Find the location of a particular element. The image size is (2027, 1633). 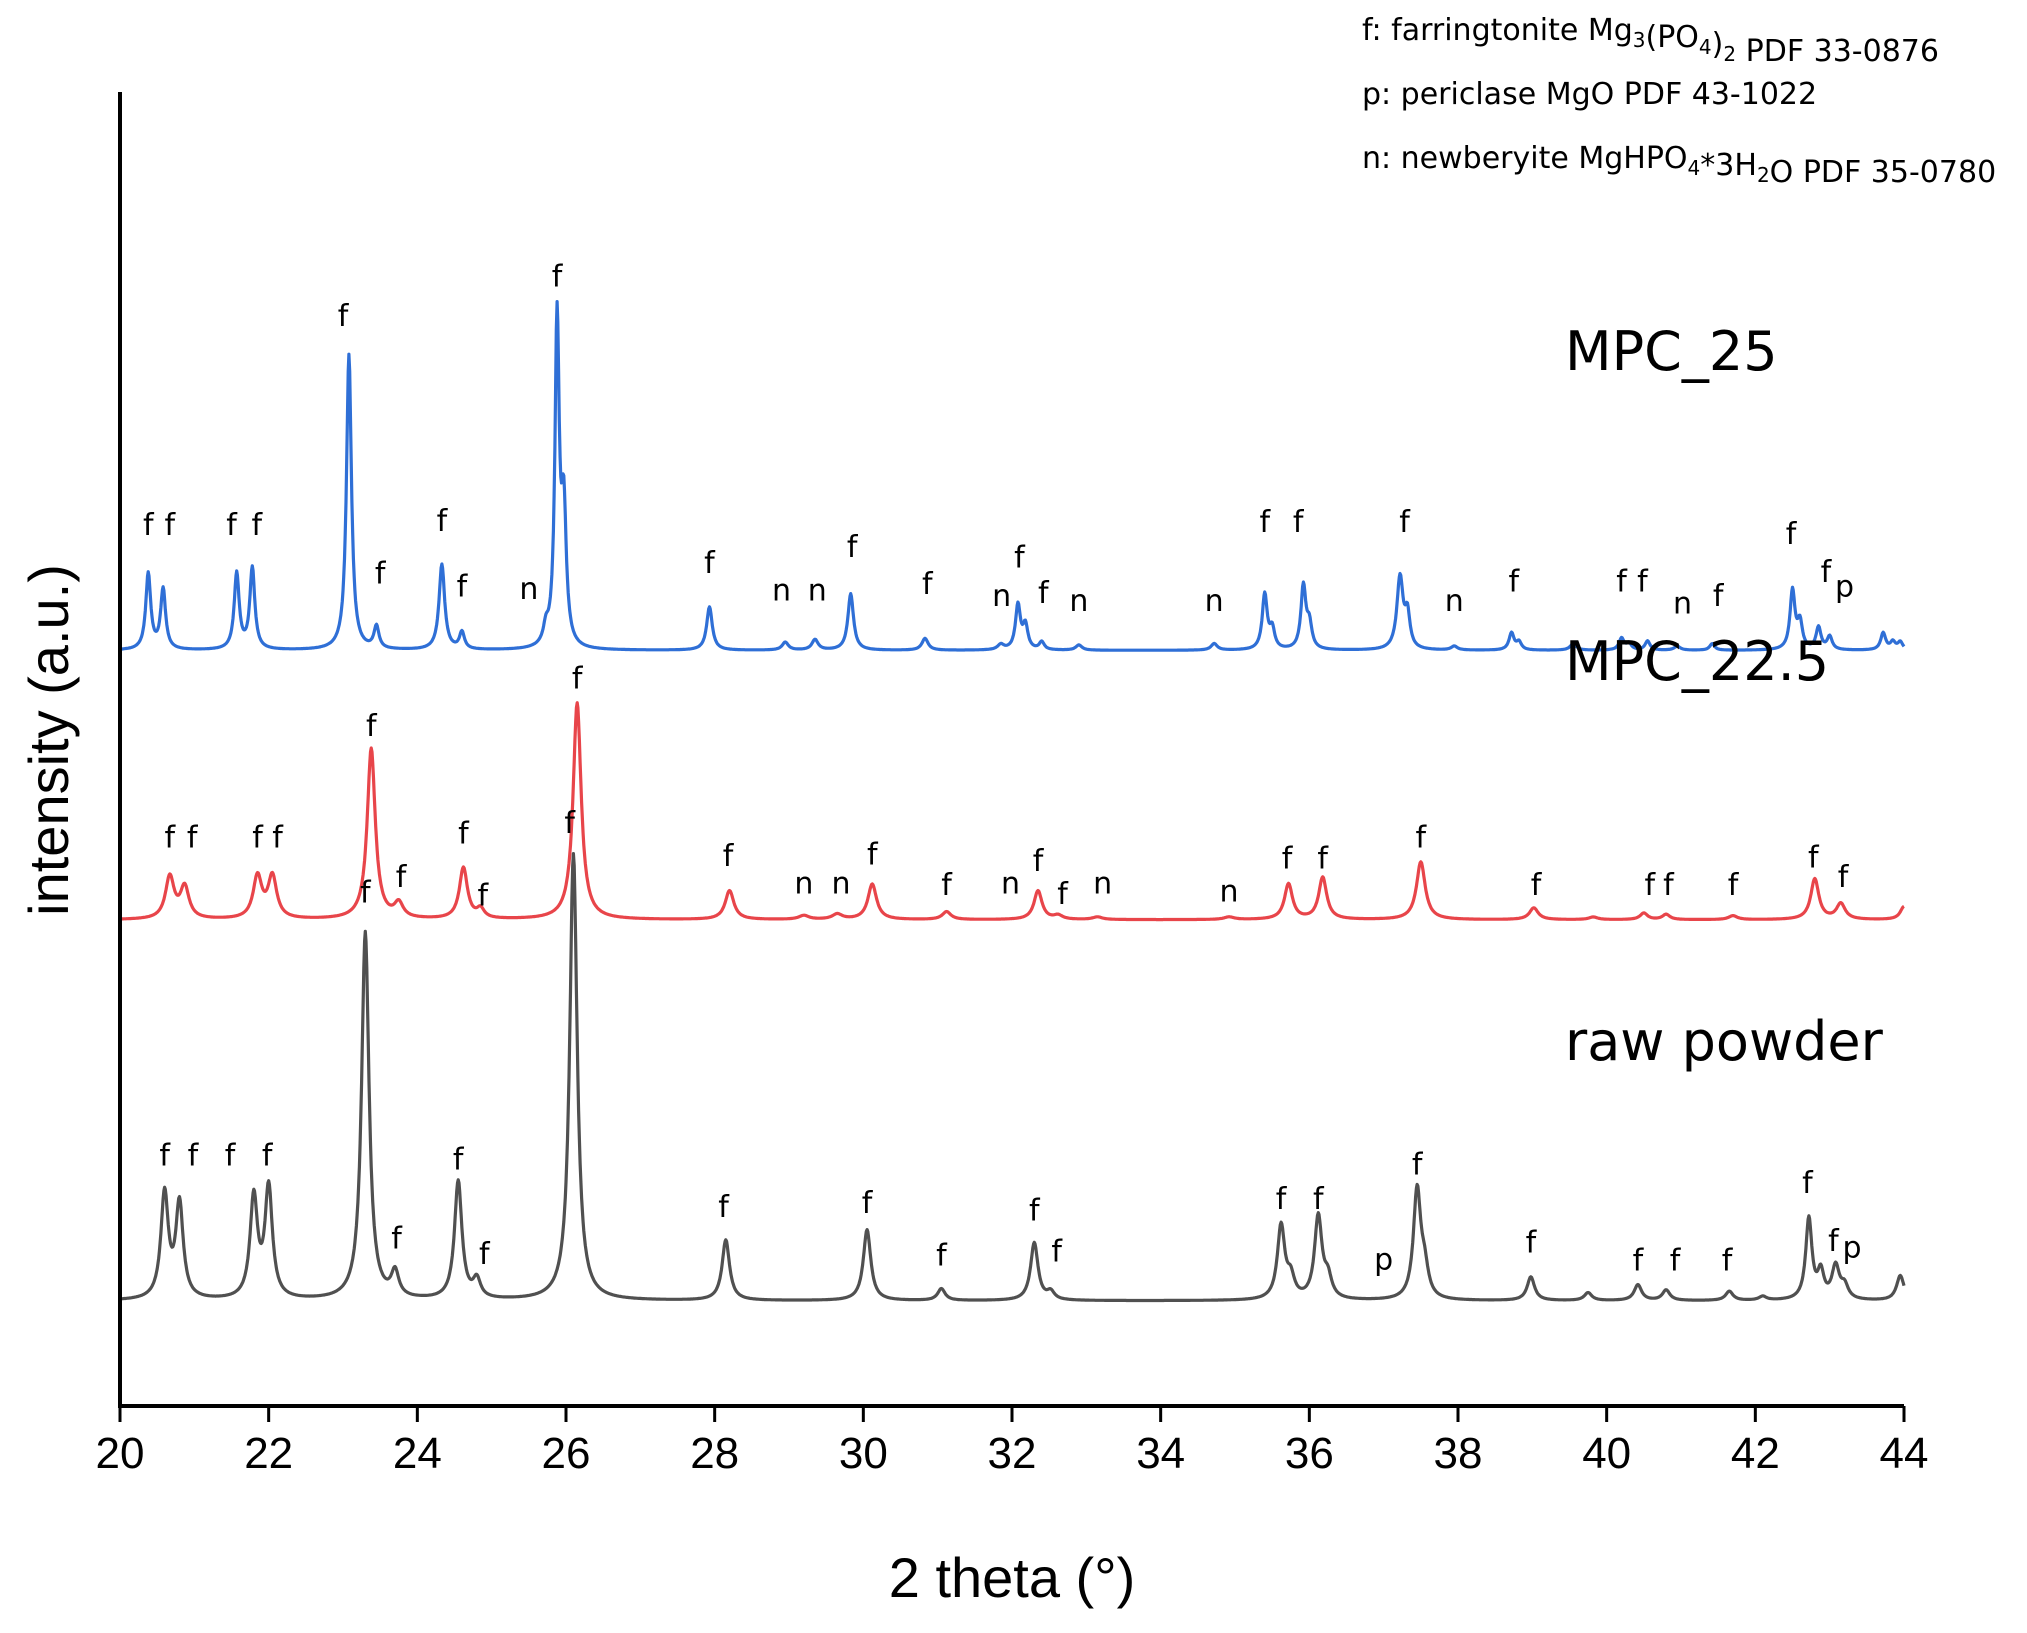

peak-label-mpc-25-8: n is located at coordinates (528, 589).